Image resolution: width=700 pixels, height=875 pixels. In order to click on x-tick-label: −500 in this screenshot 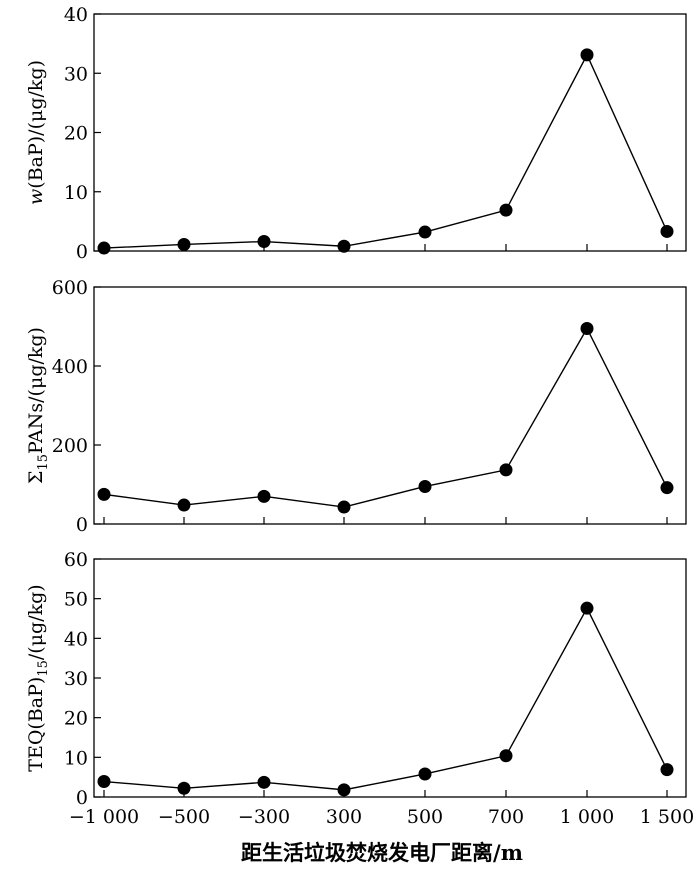, I will do `click(184, 817)`.